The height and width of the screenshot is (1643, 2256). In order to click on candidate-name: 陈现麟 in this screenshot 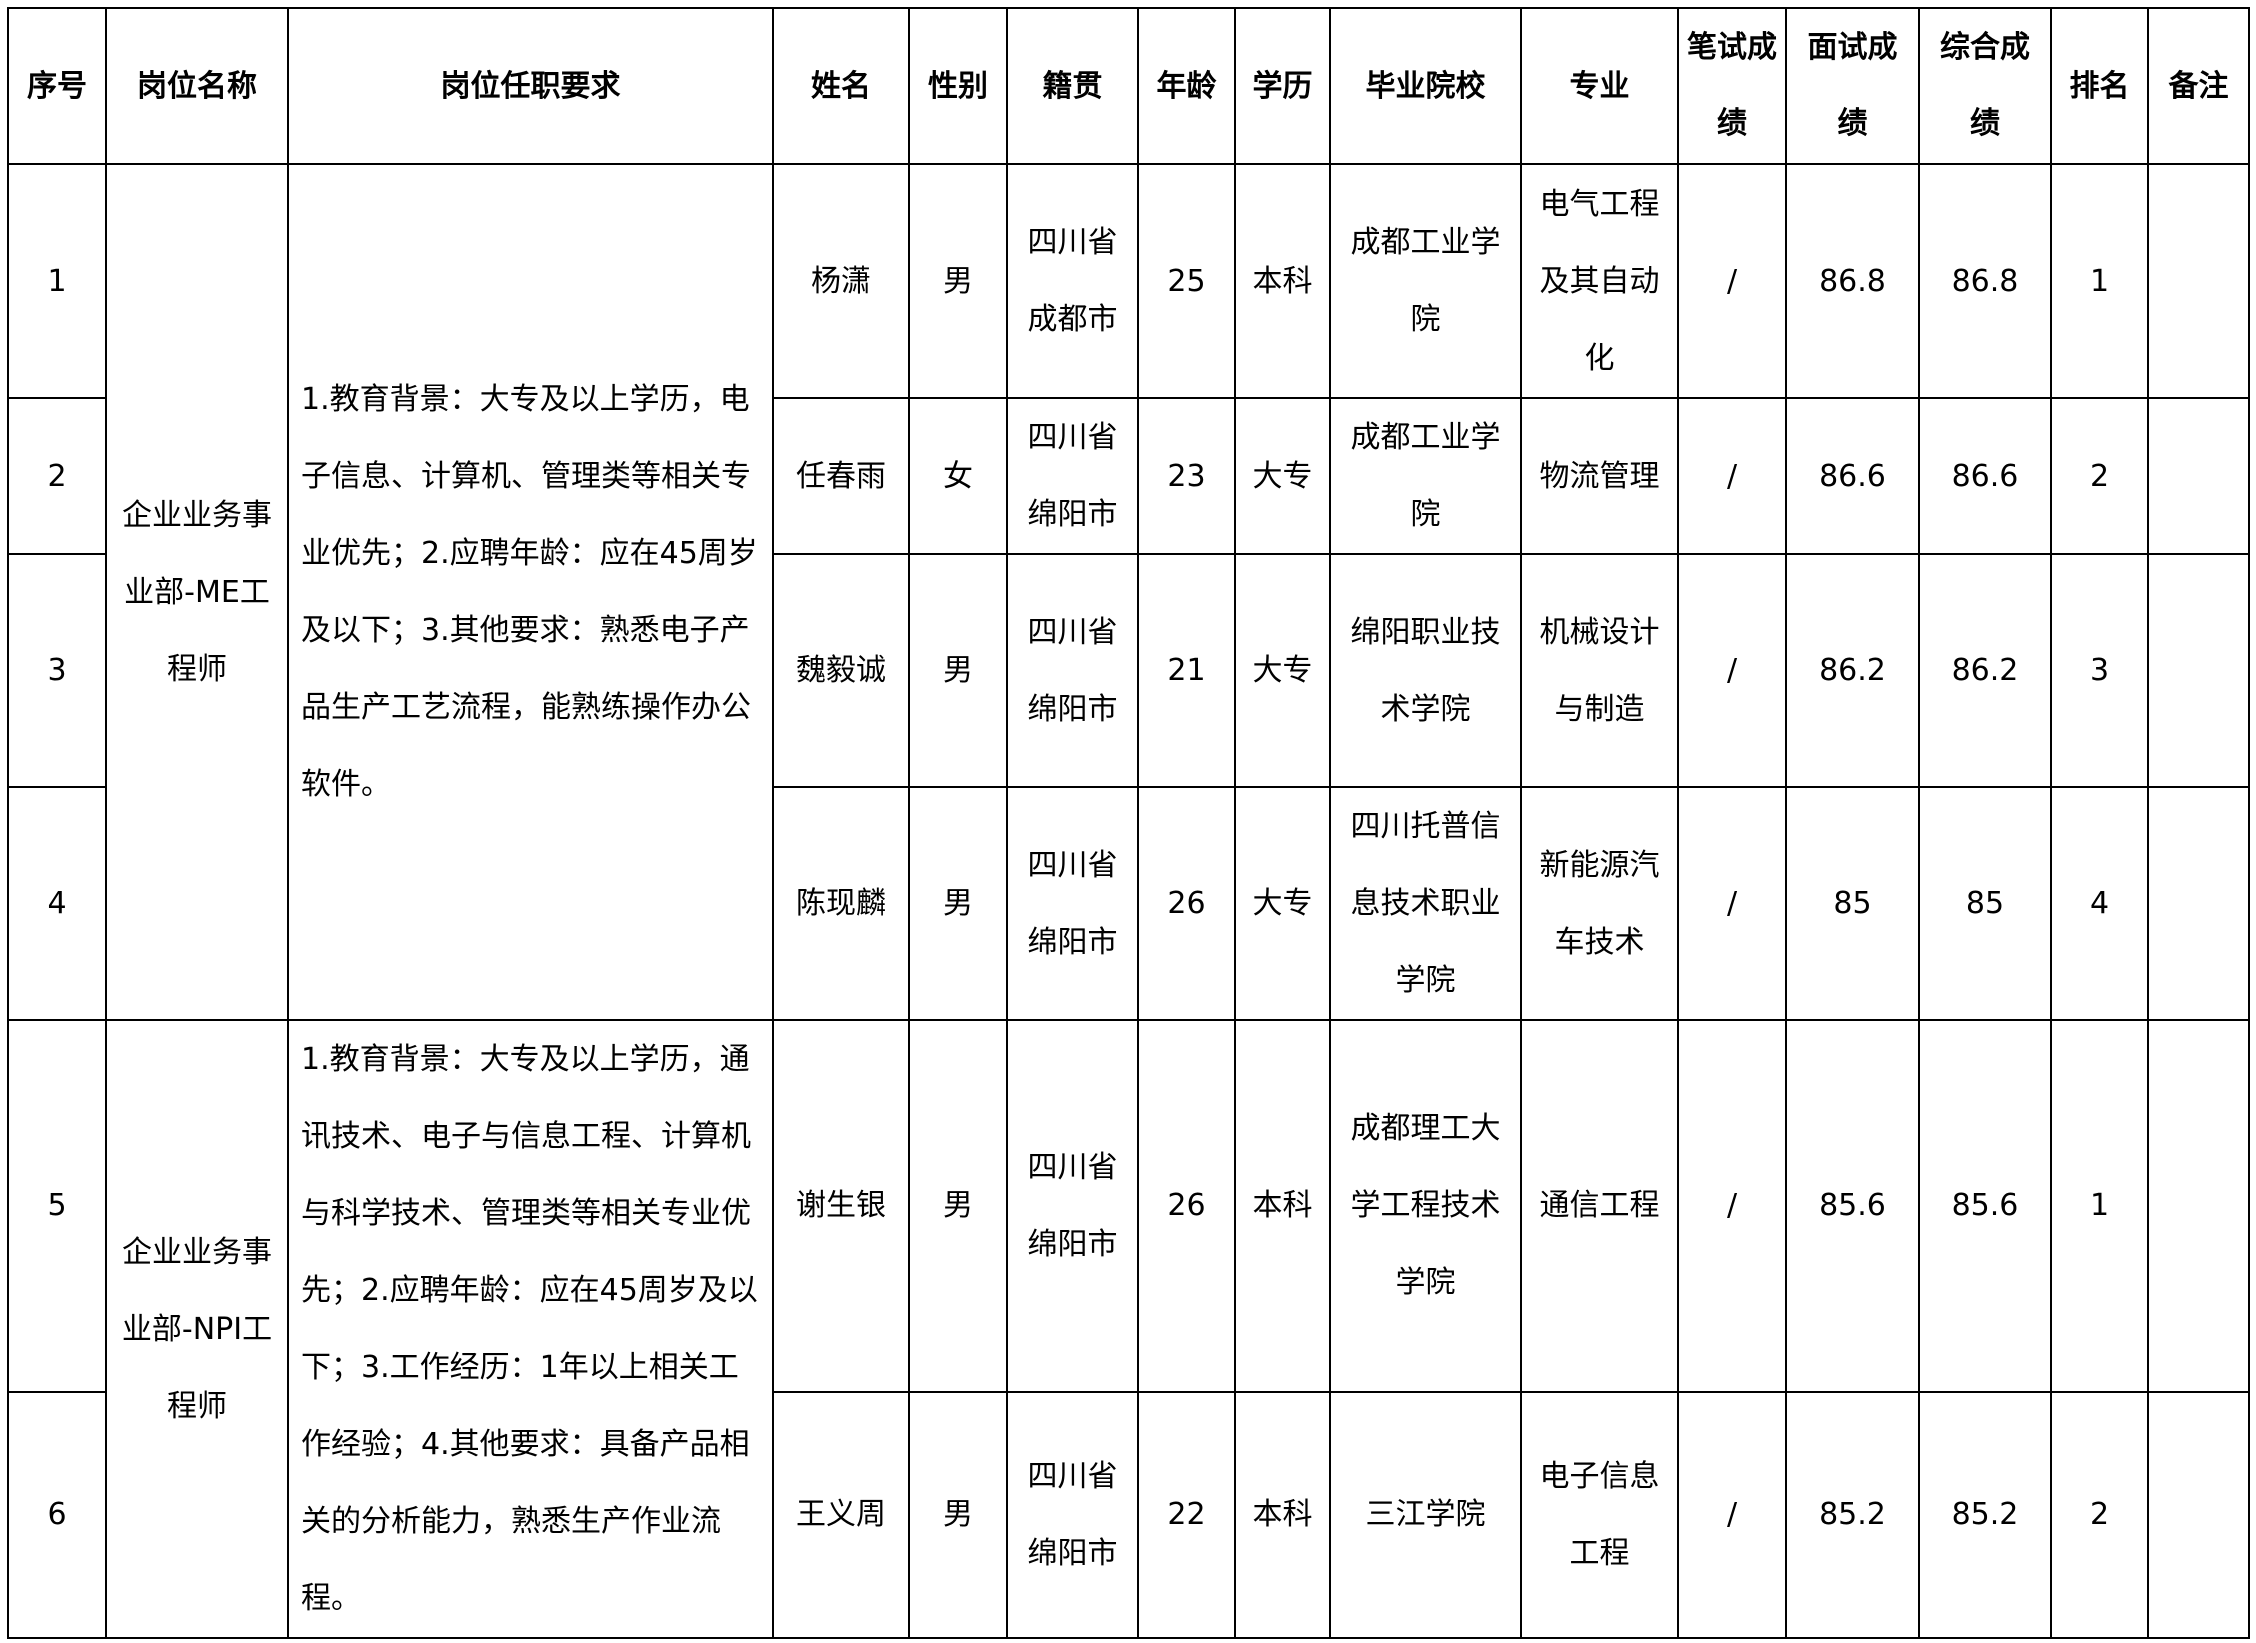, I will do `click(841, 903)`.